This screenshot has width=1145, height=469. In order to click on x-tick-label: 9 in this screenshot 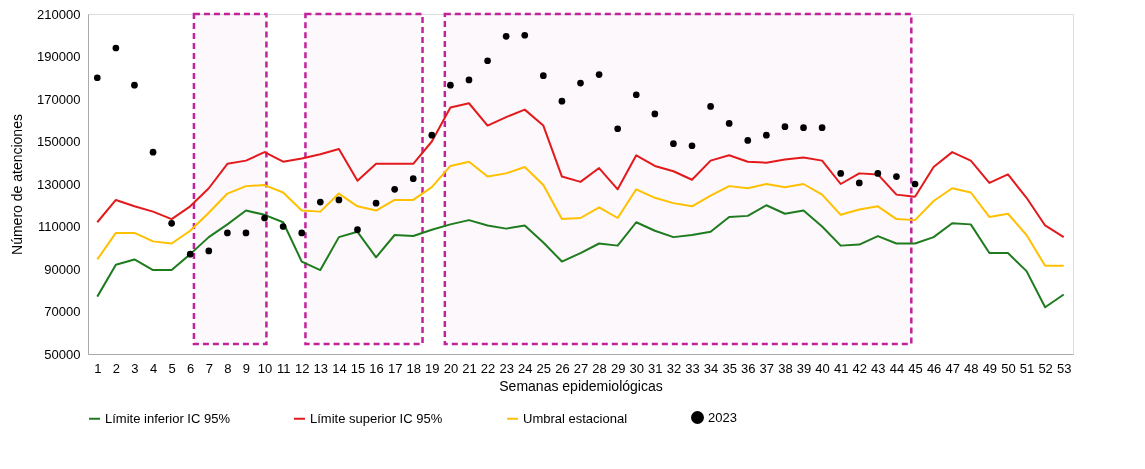, I will do `click(246, 368)`.